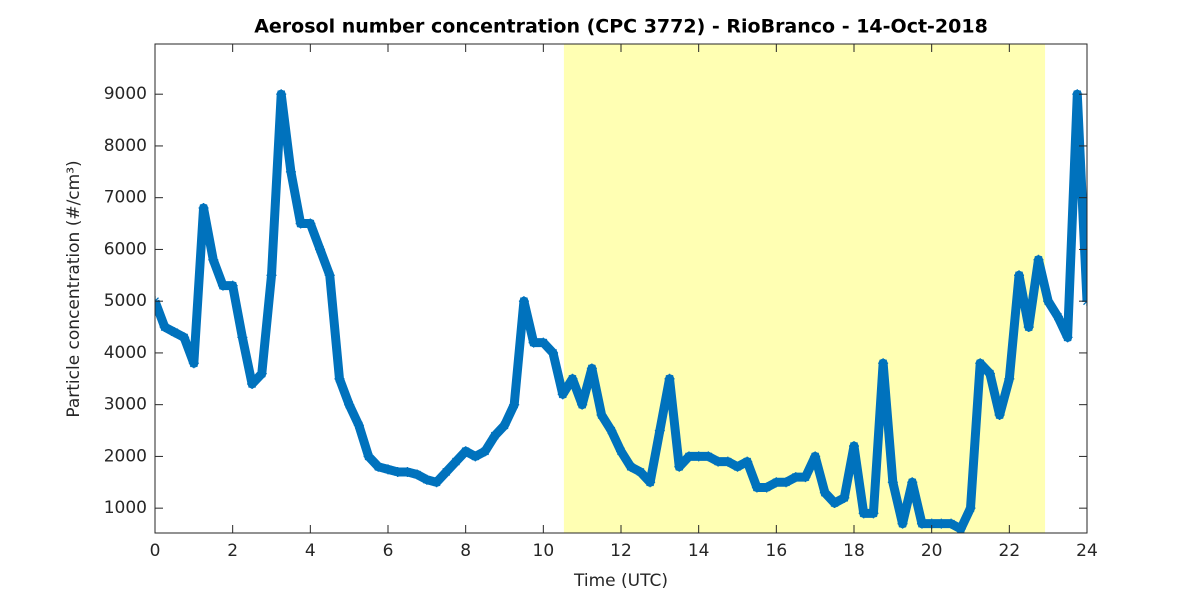 This screenshot has height=604, width=1200. I want to click on y-tick-label: 3000, so click(125, 405).